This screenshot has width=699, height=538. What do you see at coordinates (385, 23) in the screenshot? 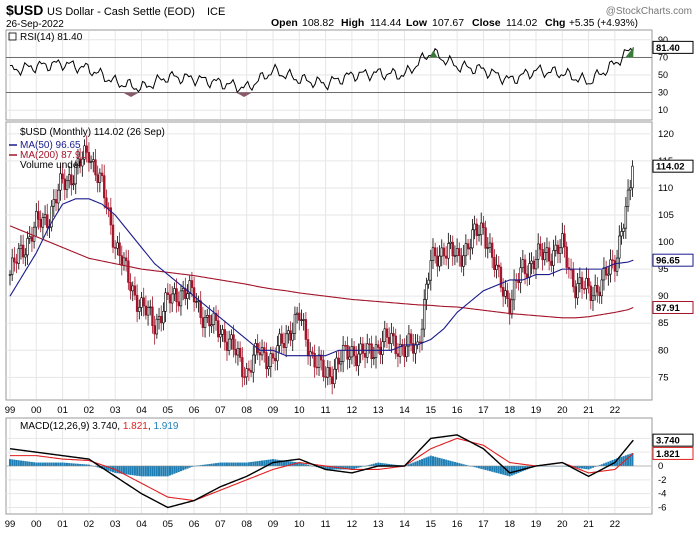
I see `high-value: 114.44` at bounding box center [385, 23].